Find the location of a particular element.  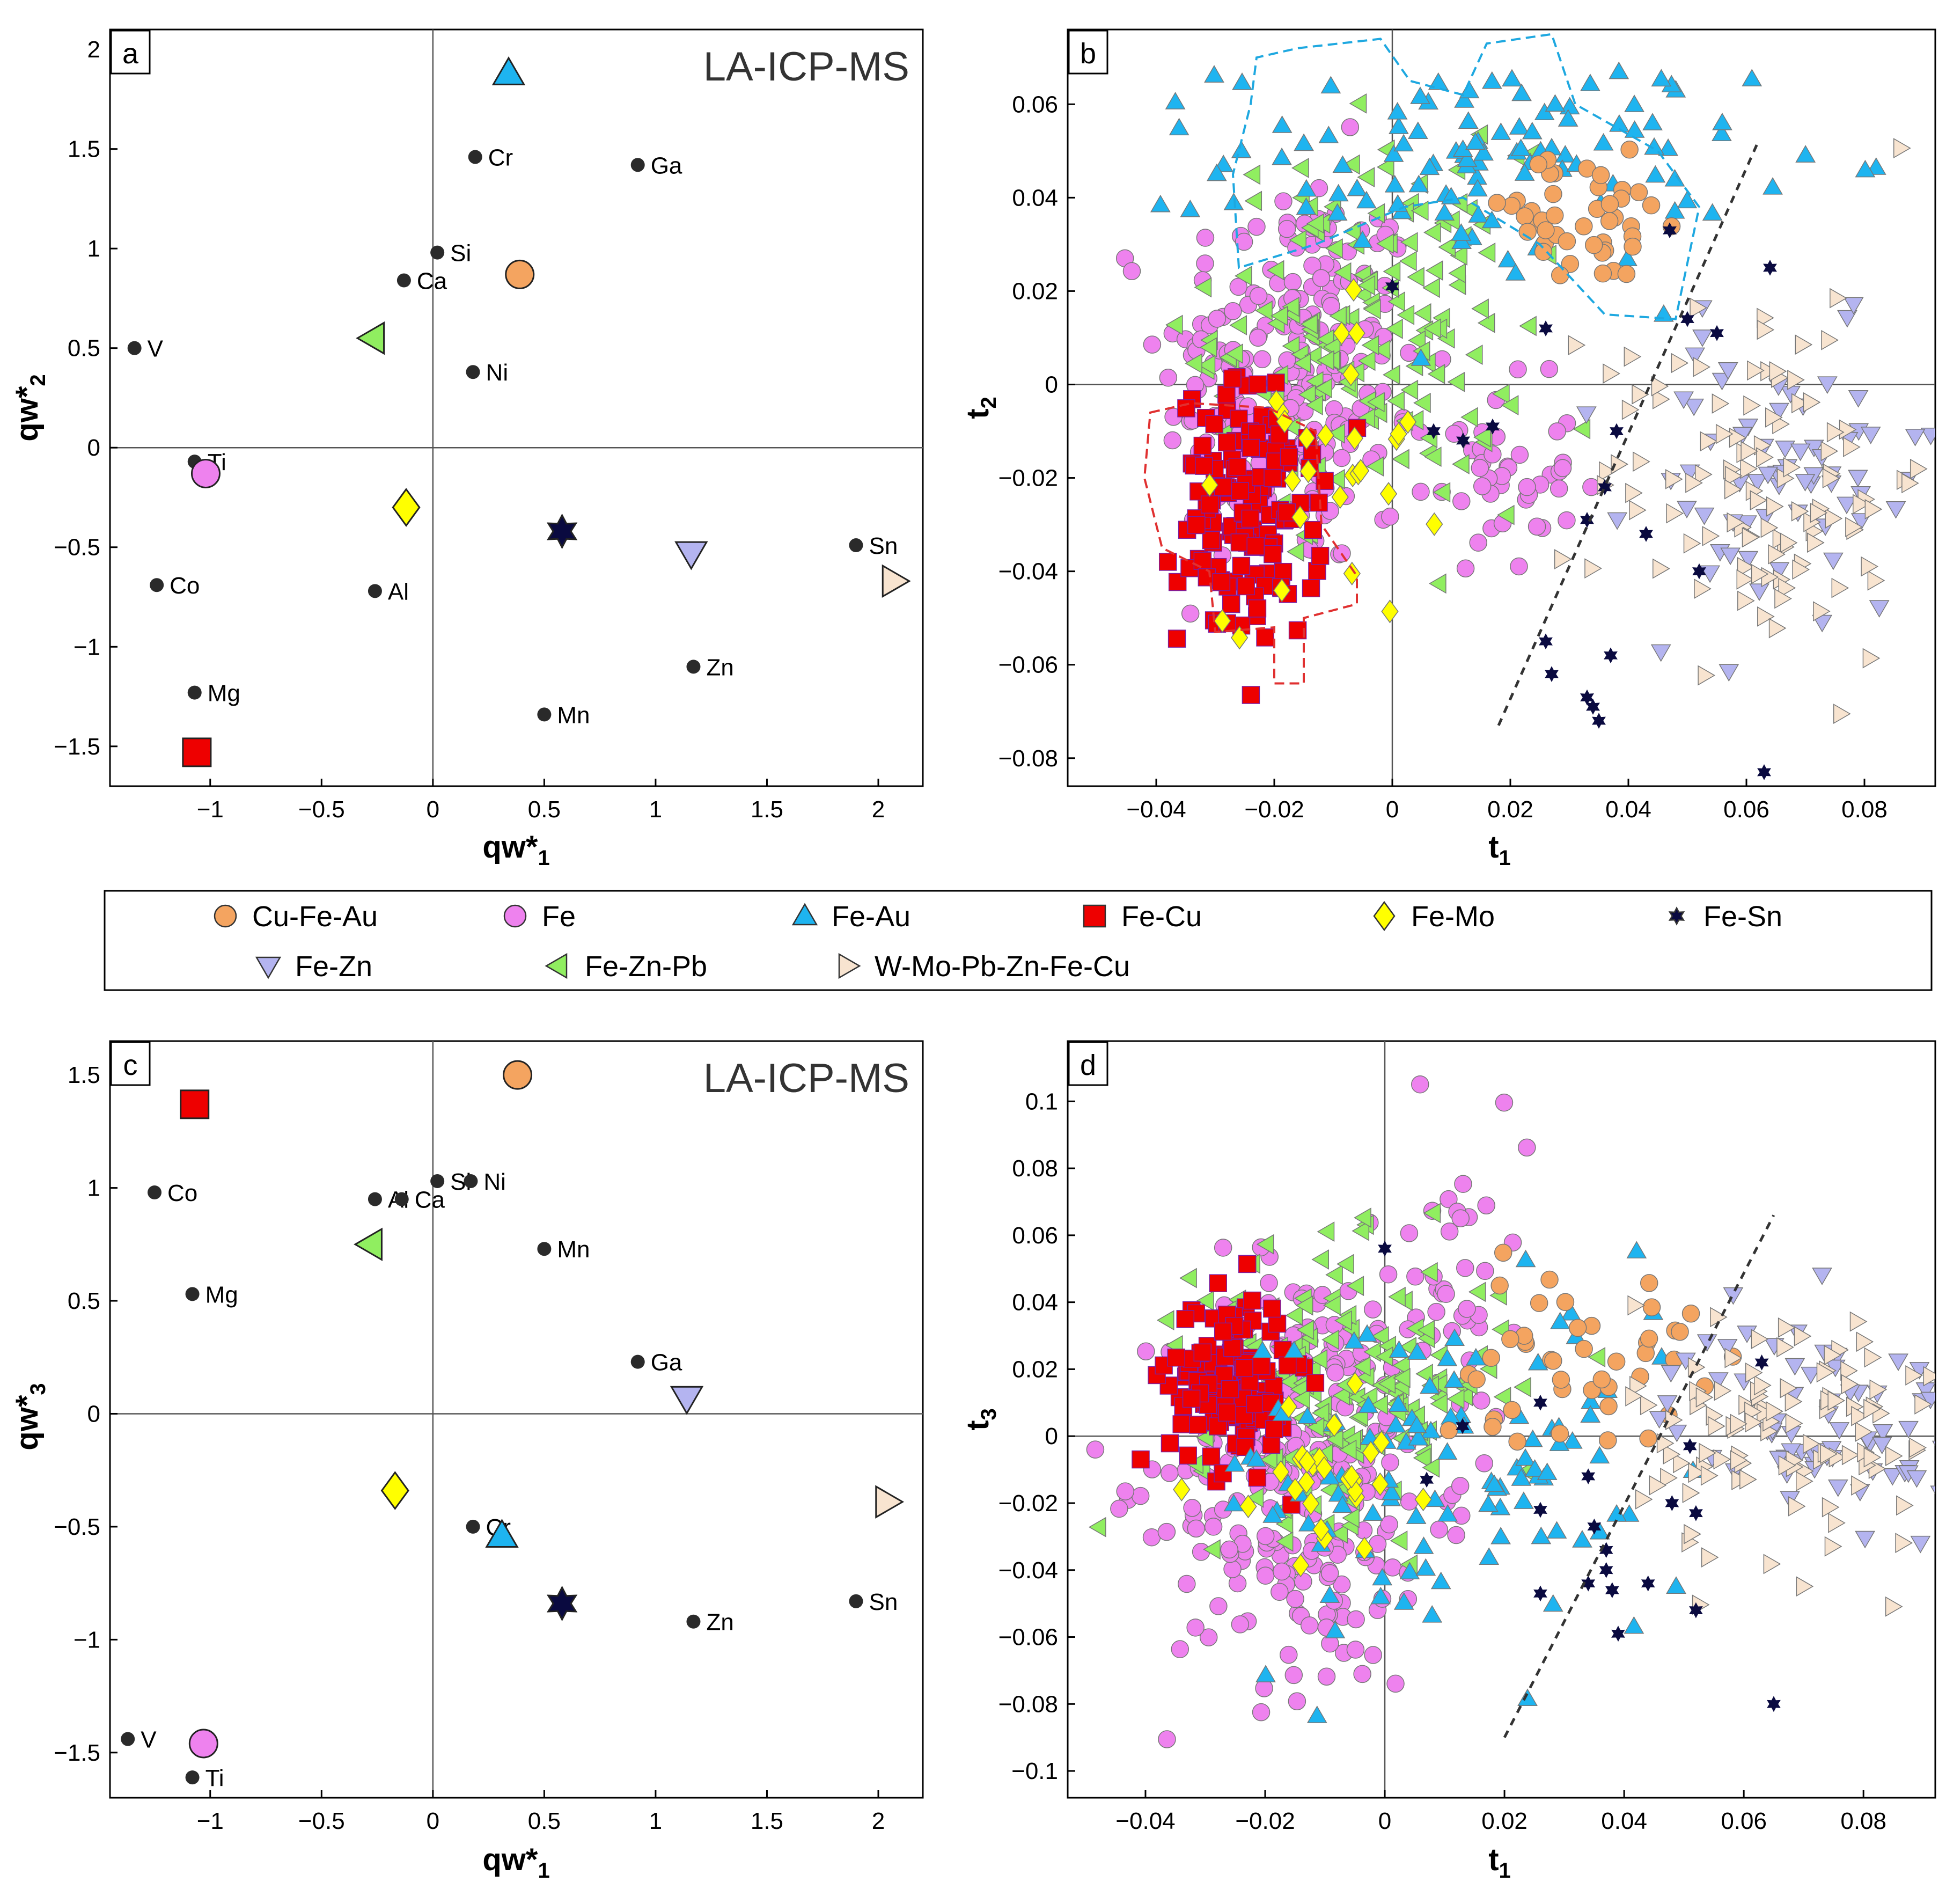

legend-item-fe-zn: Fe-Zn is located at coordinates (313, 967).